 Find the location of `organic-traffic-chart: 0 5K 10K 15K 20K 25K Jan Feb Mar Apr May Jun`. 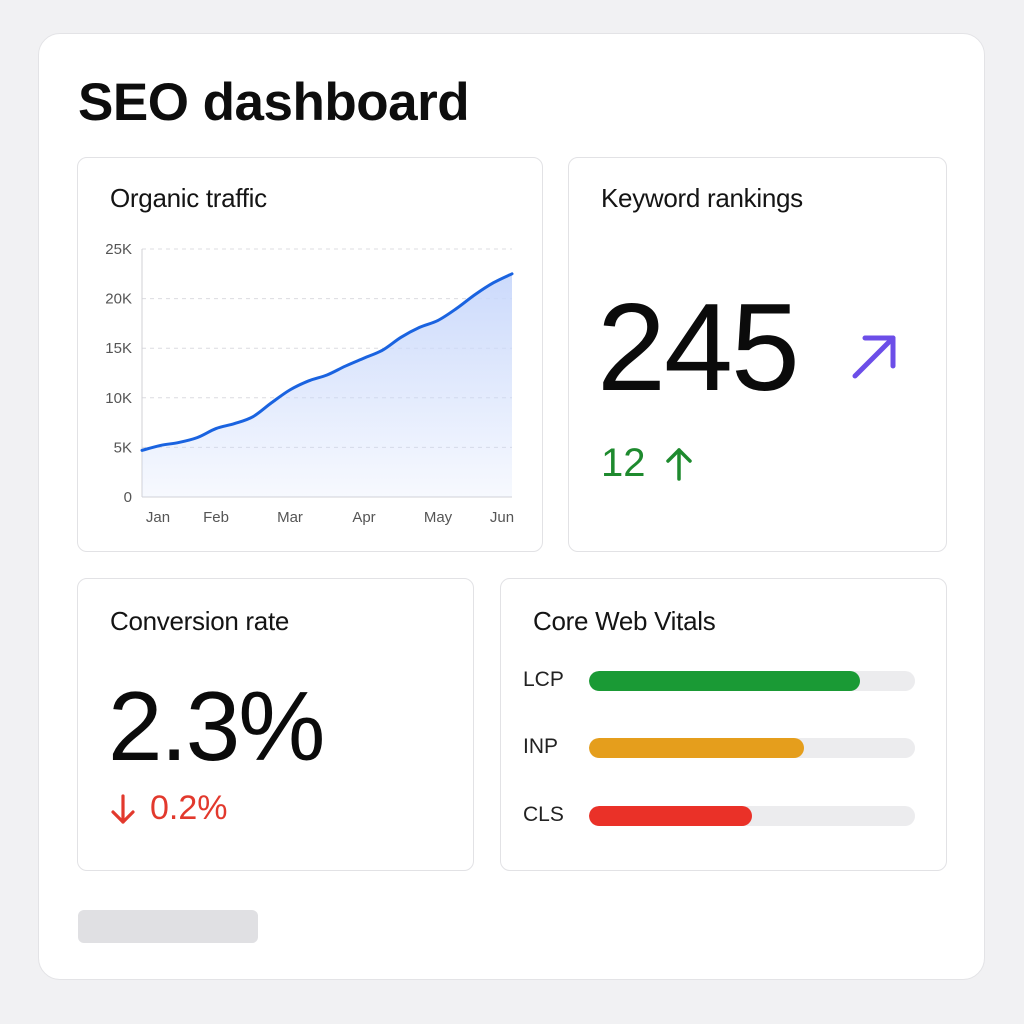

organic-traffic-chart: 0 5K 10K 15K 20K 25K Jan Feb Mar Apr May Jun is located at coordinates (309, 383).